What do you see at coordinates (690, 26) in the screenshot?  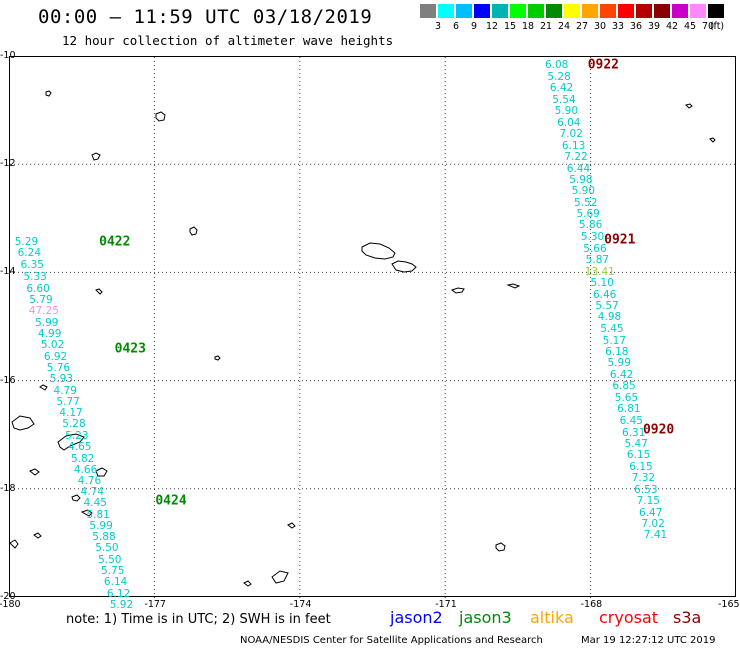 I see `scale-tick-label: 45` at bounding box center [690, 26].